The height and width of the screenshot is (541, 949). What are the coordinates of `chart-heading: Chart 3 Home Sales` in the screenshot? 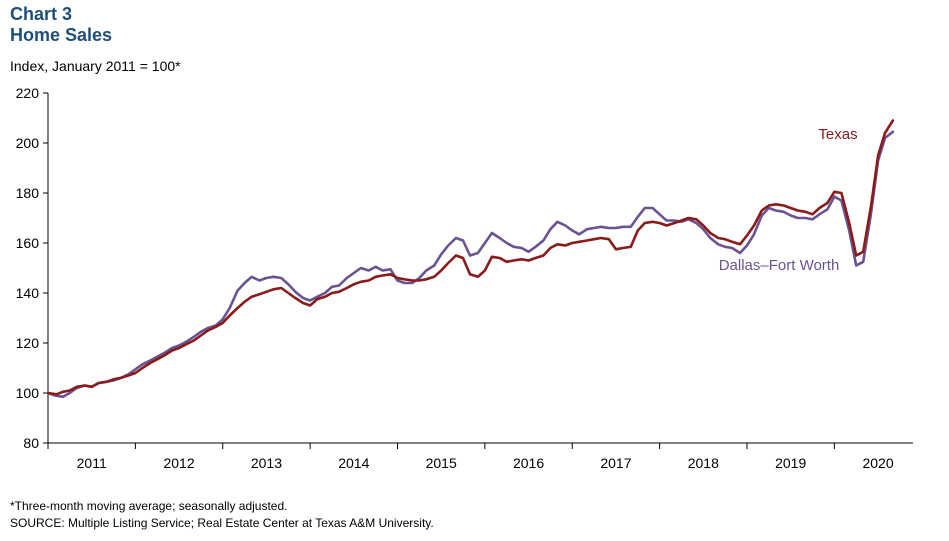 It's located at (61, 25).